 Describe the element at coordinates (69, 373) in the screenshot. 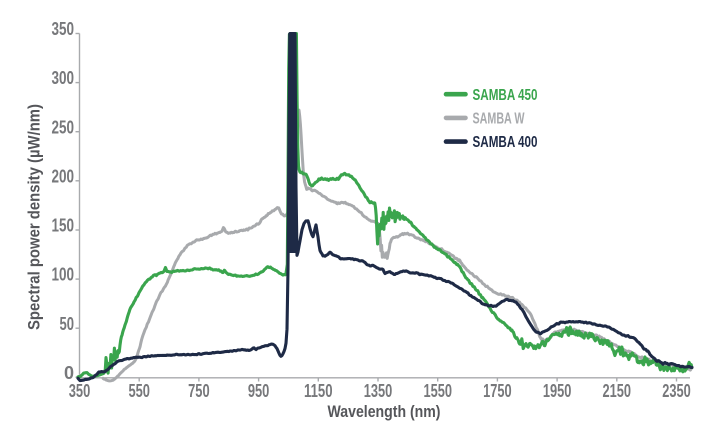

I see `svg-text: 0` at that location.